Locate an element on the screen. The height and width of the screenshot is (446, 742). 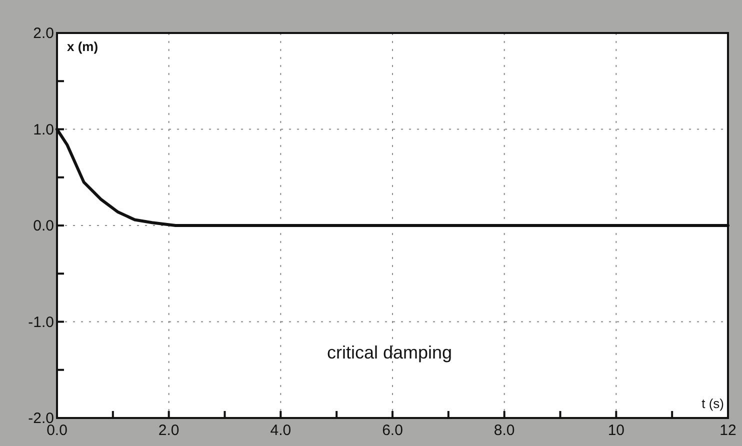
annotation: critical damping is located at coordinates (389, 352).